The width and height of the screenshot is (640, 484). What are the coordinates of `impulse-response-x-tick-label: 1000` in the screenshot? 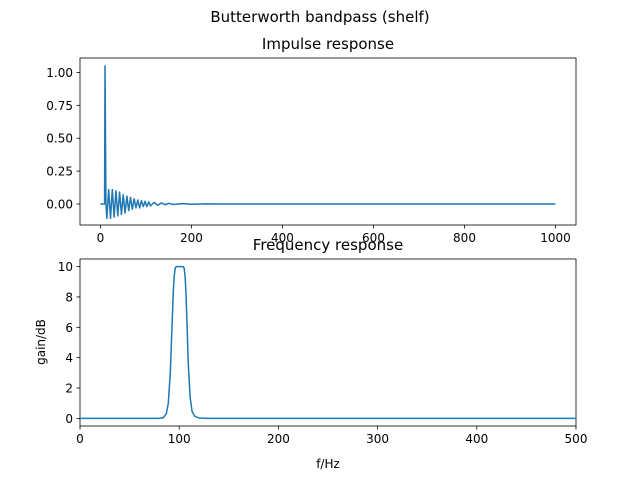 It's located at (555, 238).